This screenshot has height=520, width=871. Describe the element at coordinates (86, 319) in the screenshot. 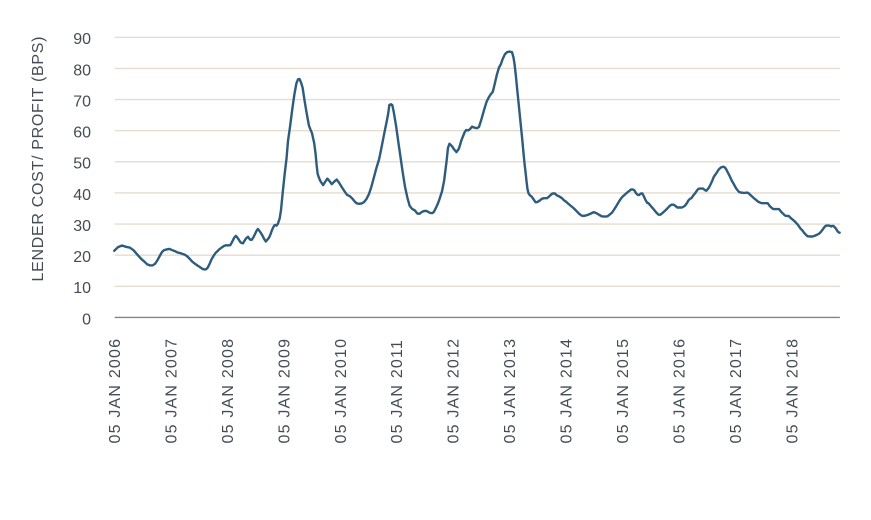

I see `svg-text: 0` at that location.